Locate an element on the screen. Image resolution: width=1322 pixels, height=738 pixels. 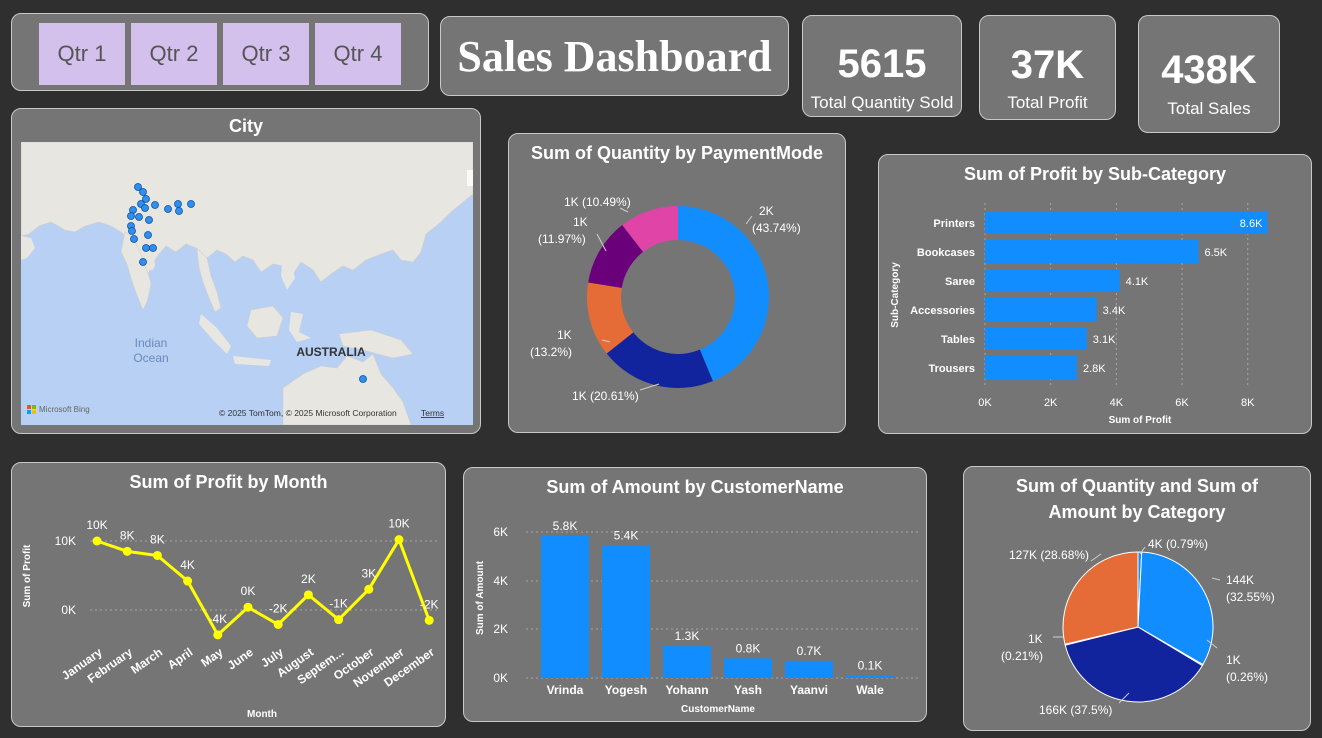
payment-donut-chart is located at coordinates (678, 297).